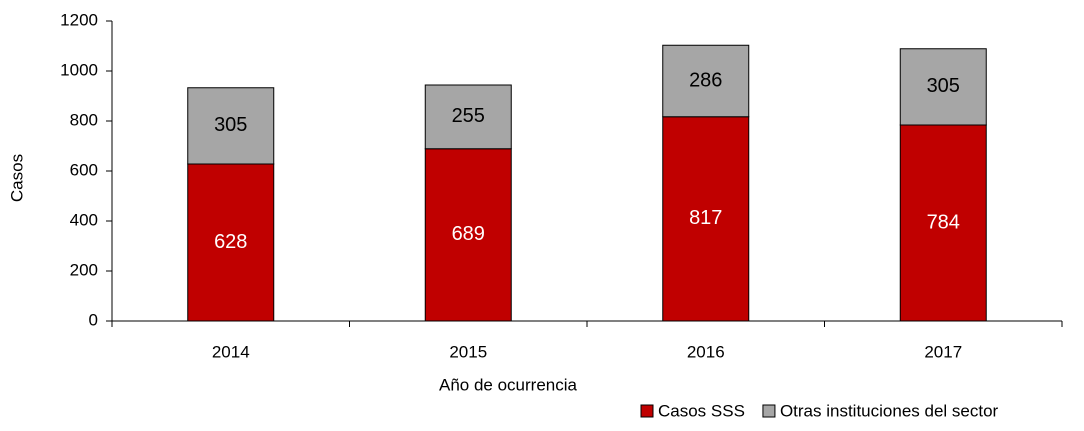  I want to click on y-tick-label: 400, so click(84, 219).